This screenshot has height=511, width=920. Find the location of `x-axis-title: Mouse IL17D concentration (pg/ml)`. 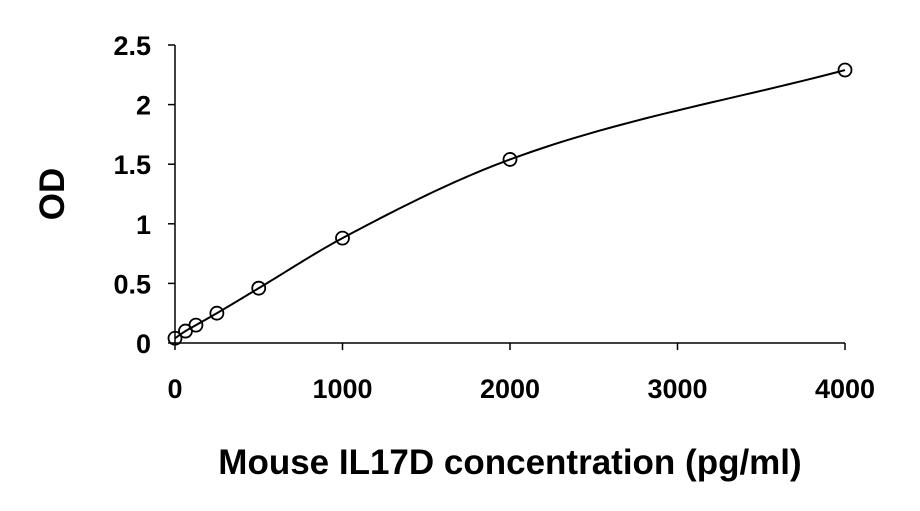

x-axis-title: Mouse IL17D concentration (pg/ml) is located at coordinates (509, 462).